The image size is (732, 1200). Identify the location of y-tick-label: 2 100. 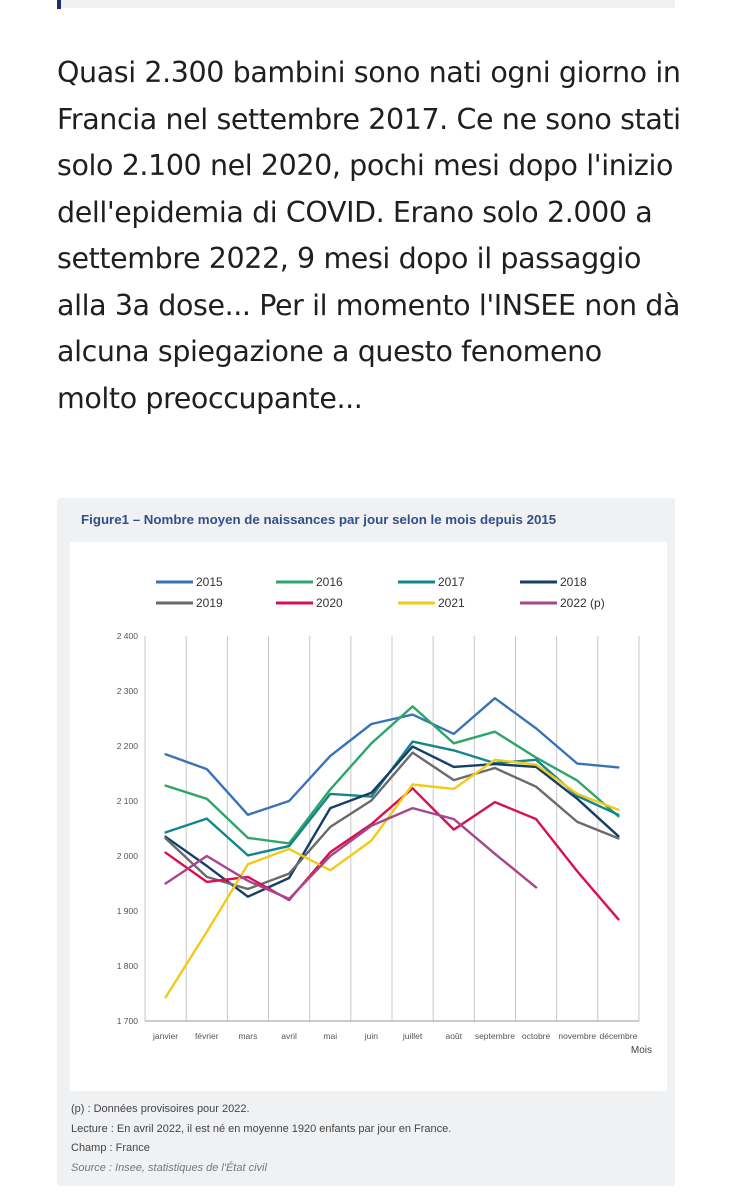
(128, 801).